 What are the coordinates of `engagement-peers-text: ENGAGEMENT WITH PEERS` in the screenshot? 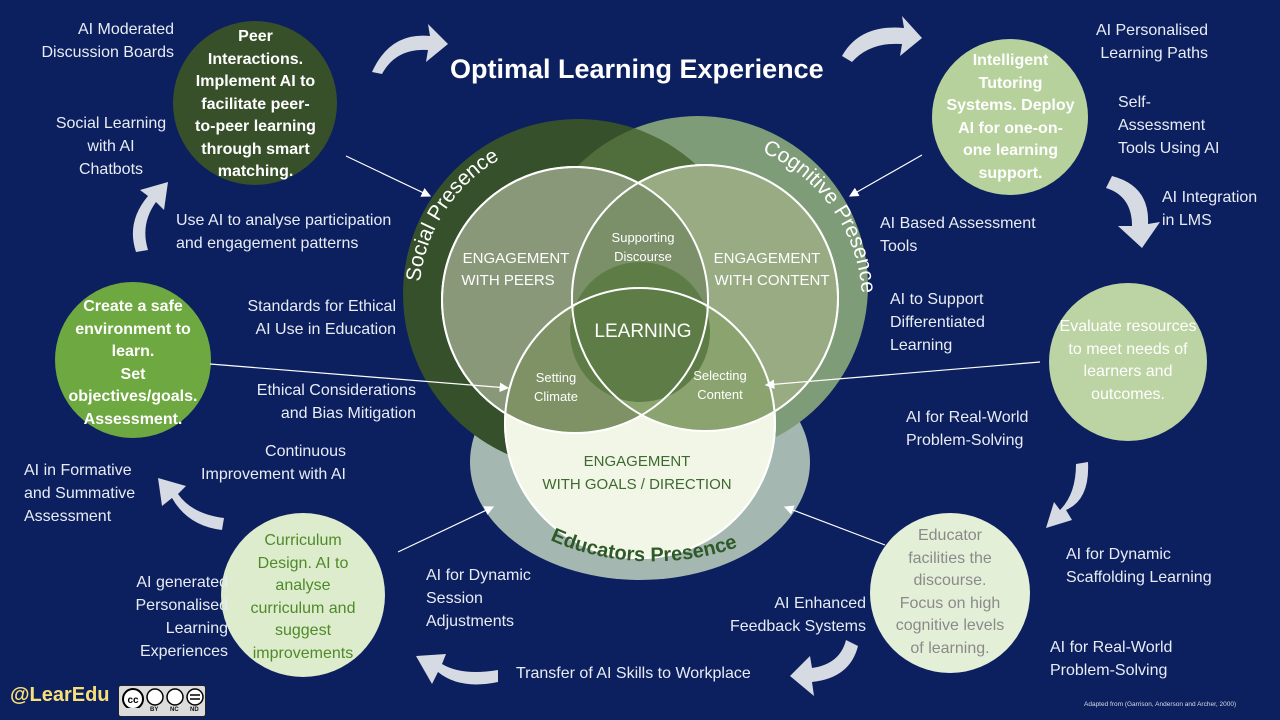 It's located at (515, 269).